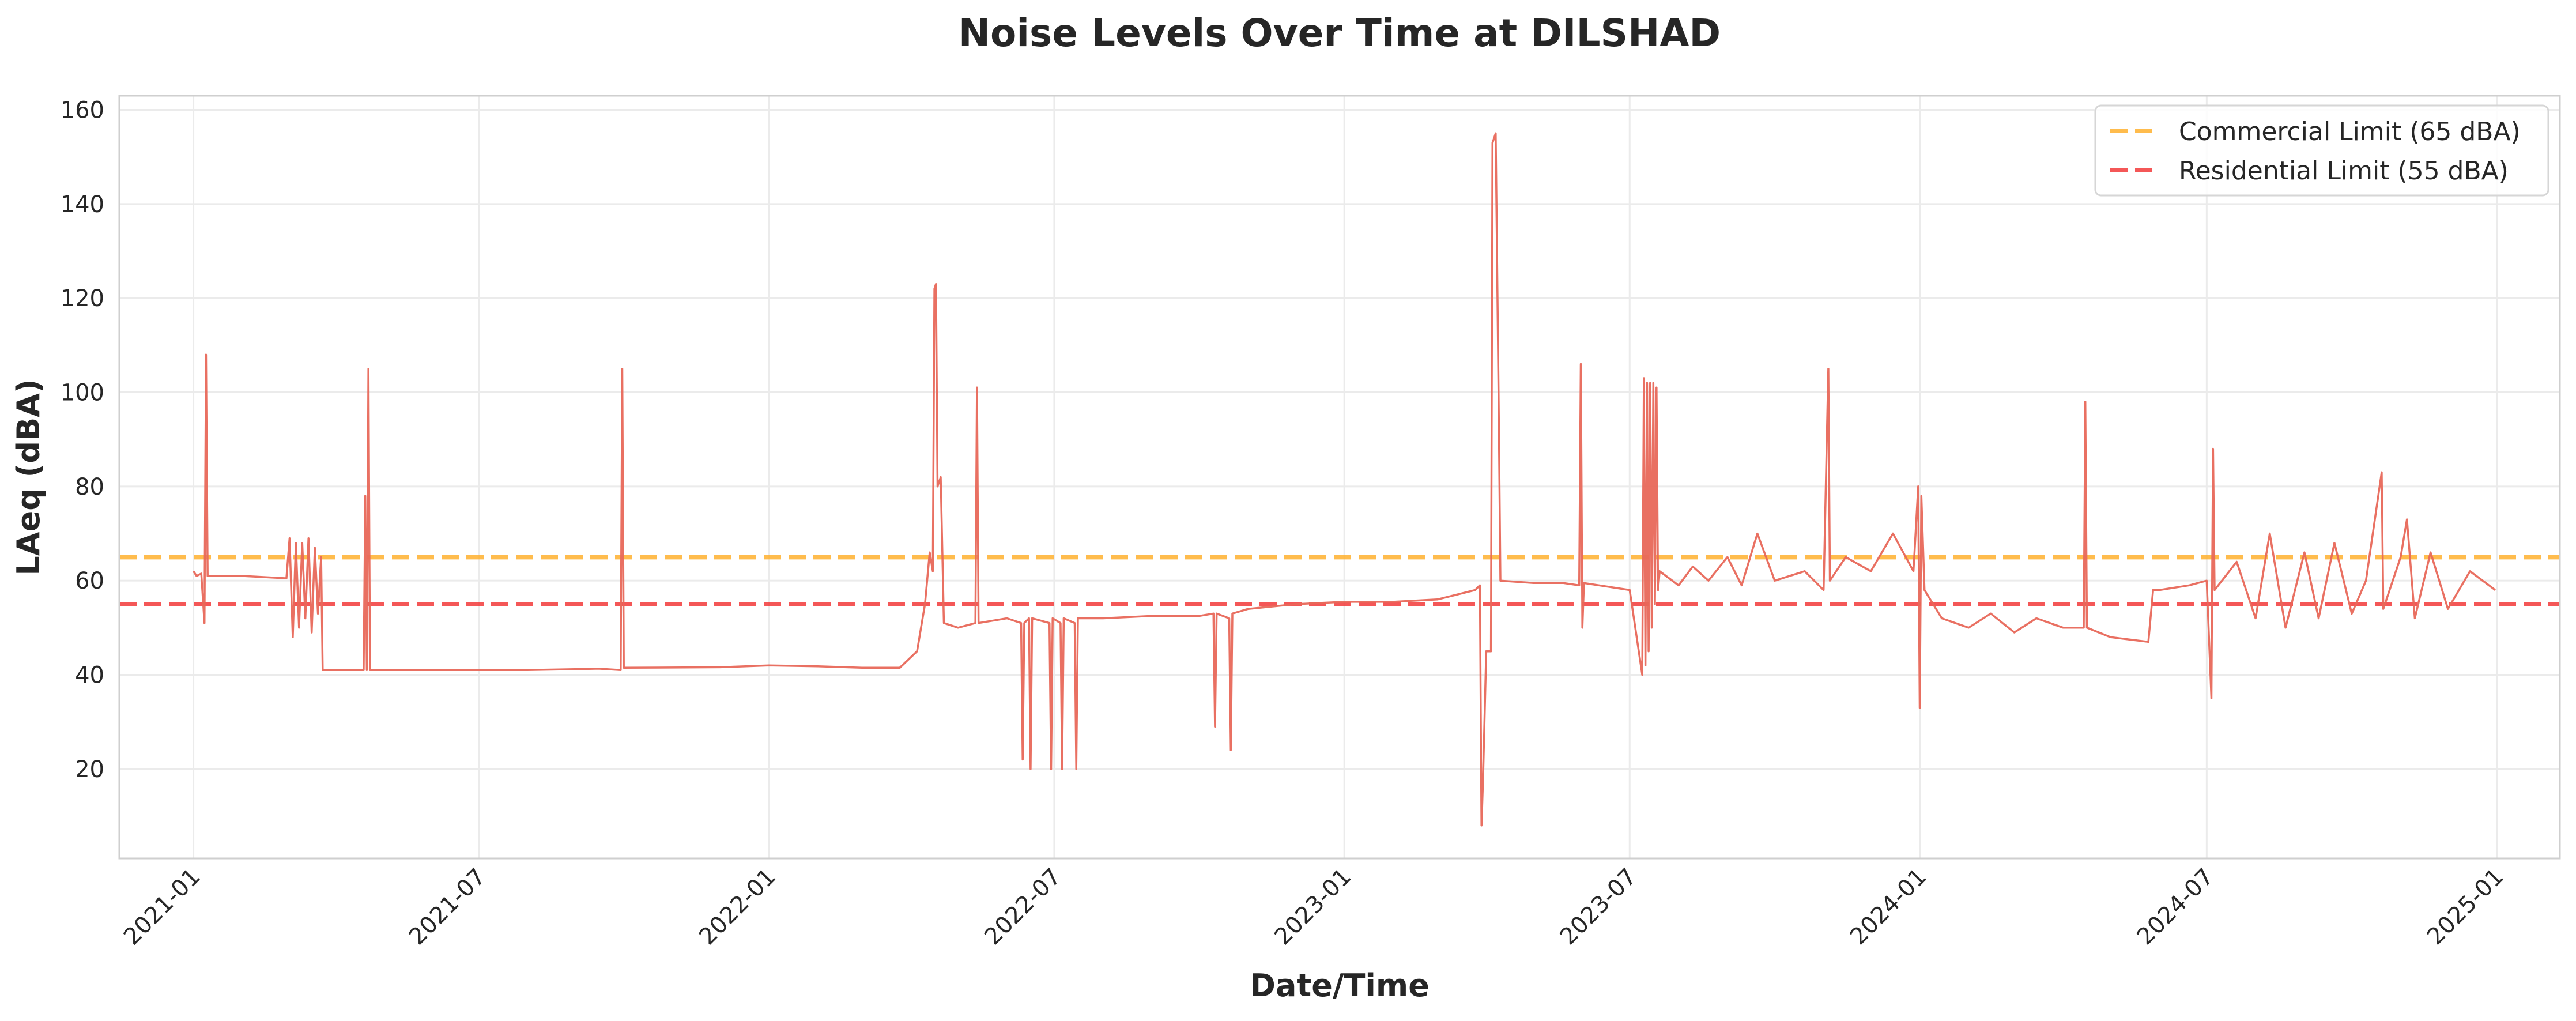  What do you see at coordinates (1340, 985) in the screenshot?
I see `x-axis-title: Date/Time` at bounding box center [1340, 985].